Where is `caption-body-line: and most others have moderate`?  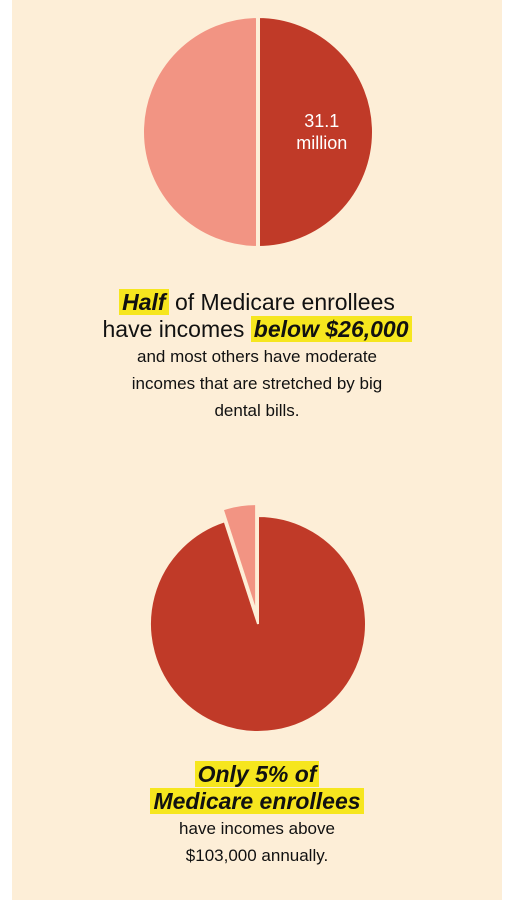 caption-body-line: and most others have moderate is located at coordinates (257, 356).